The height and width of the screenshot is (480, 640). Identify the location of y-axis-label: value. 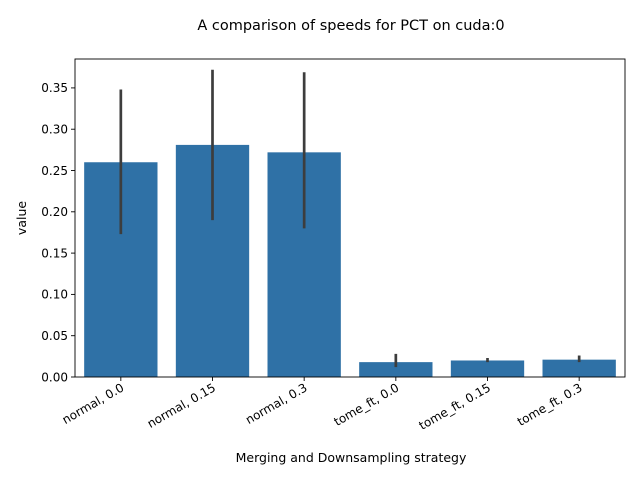
(21, 218).